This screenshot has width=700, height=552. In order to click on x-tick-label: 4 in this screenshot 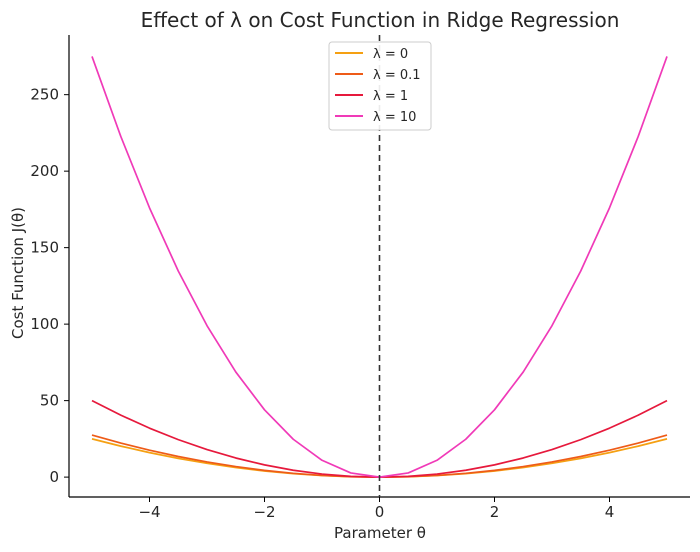, I will do `click(610, 512)`.